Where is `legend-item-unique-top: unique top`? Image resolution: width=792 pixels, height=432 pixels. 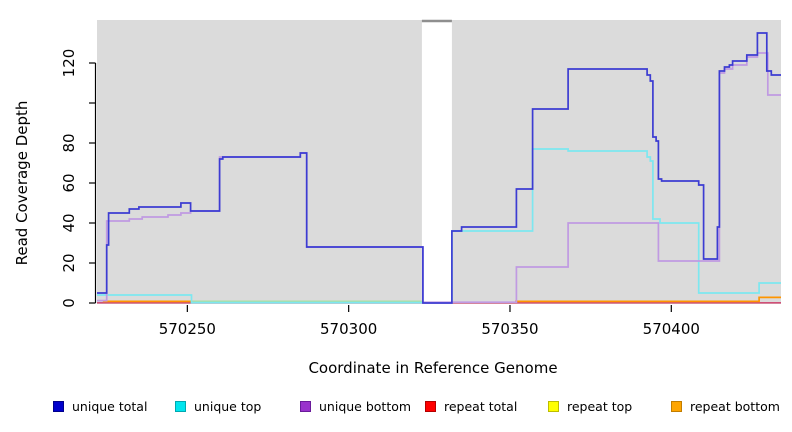 legend-item-unique-top: unique top is located at coordinates (218, 406).